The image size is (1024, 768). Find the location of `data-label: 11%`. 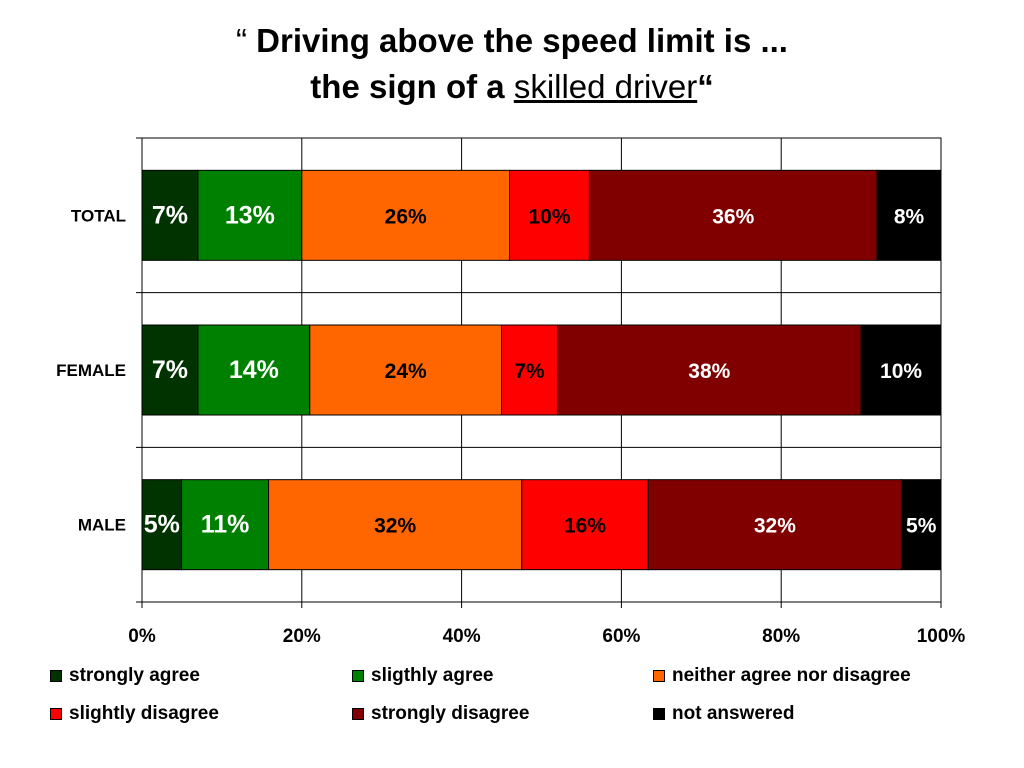

data-label: 11% is located at coordinates (225, 525).